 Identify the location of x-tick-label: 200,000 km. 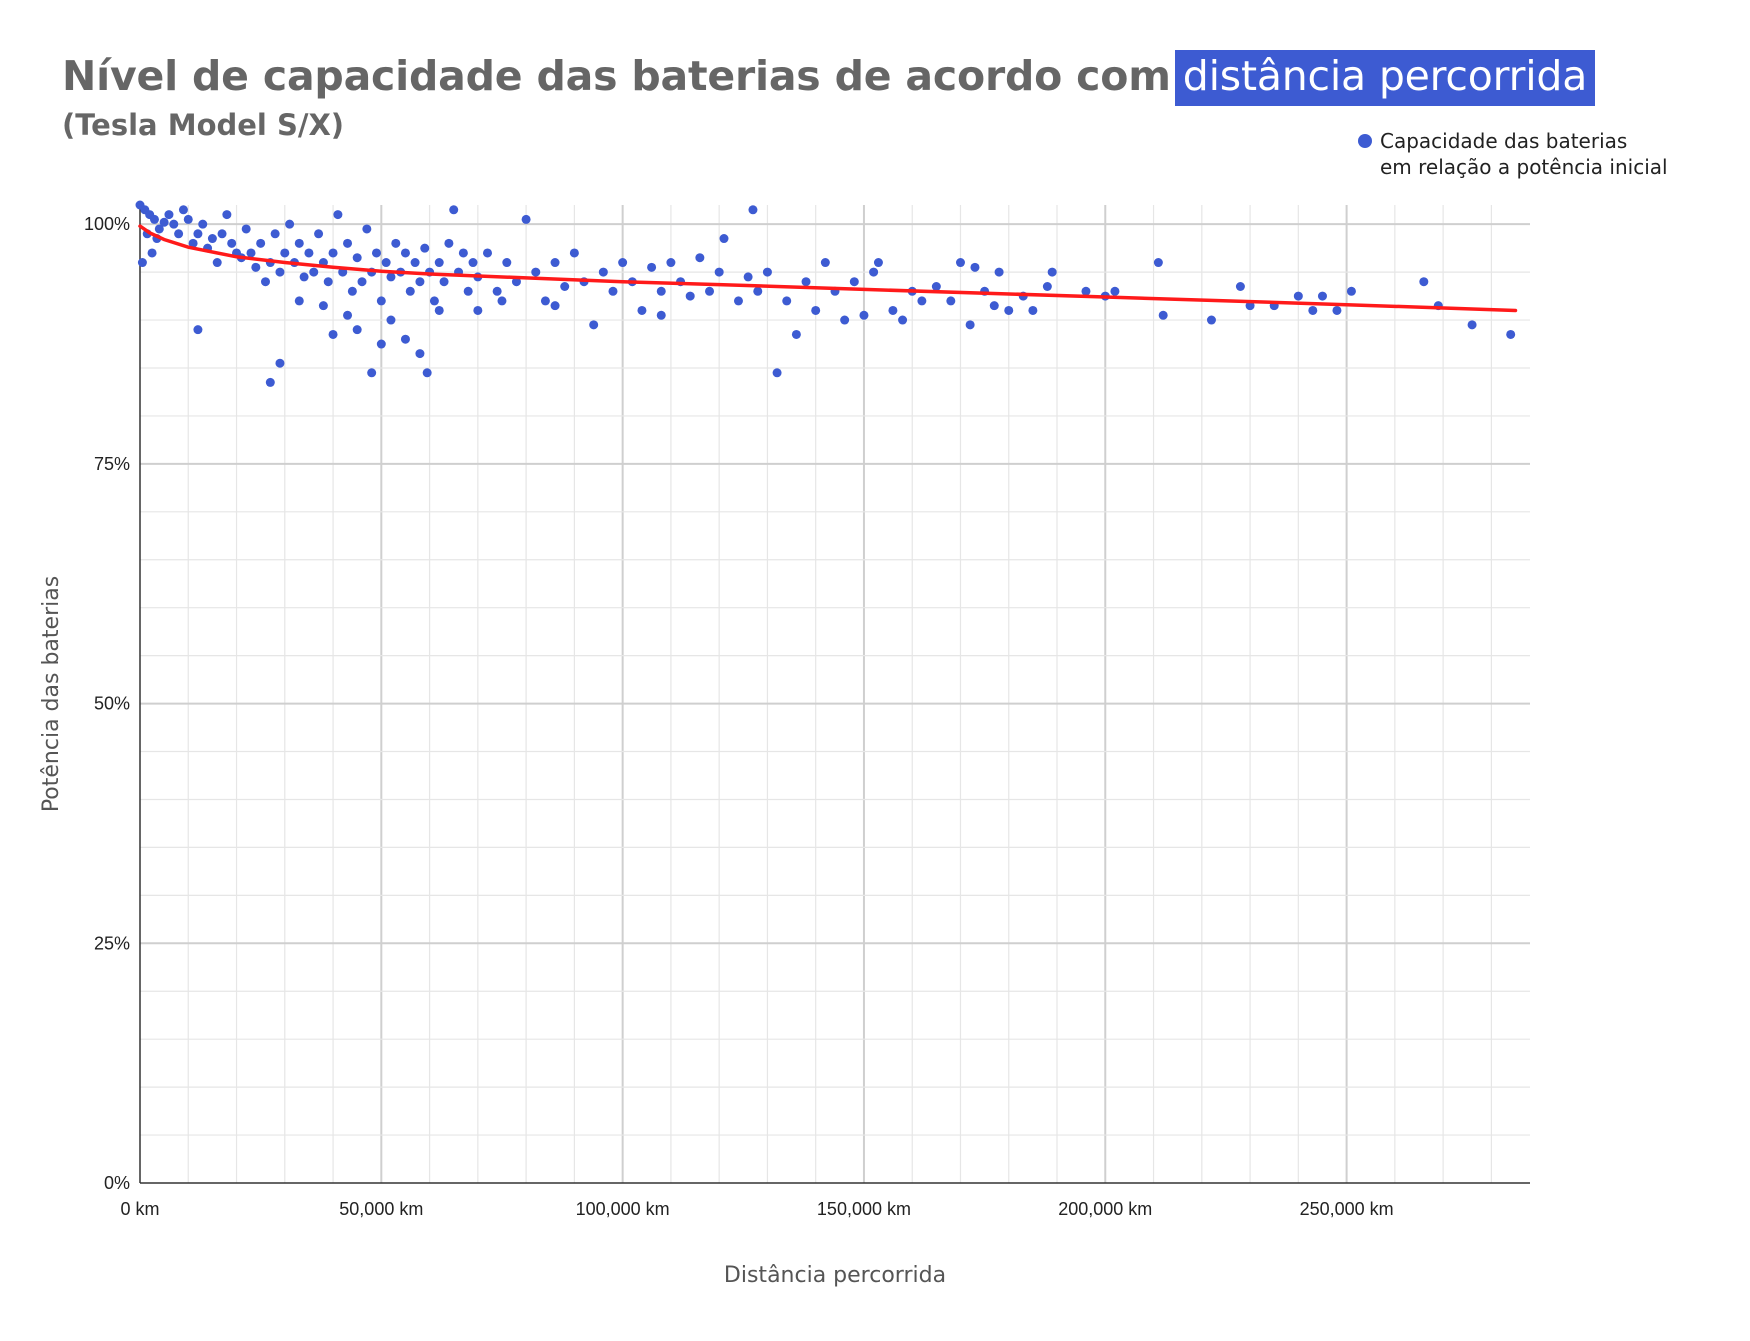
(1105, 1209).